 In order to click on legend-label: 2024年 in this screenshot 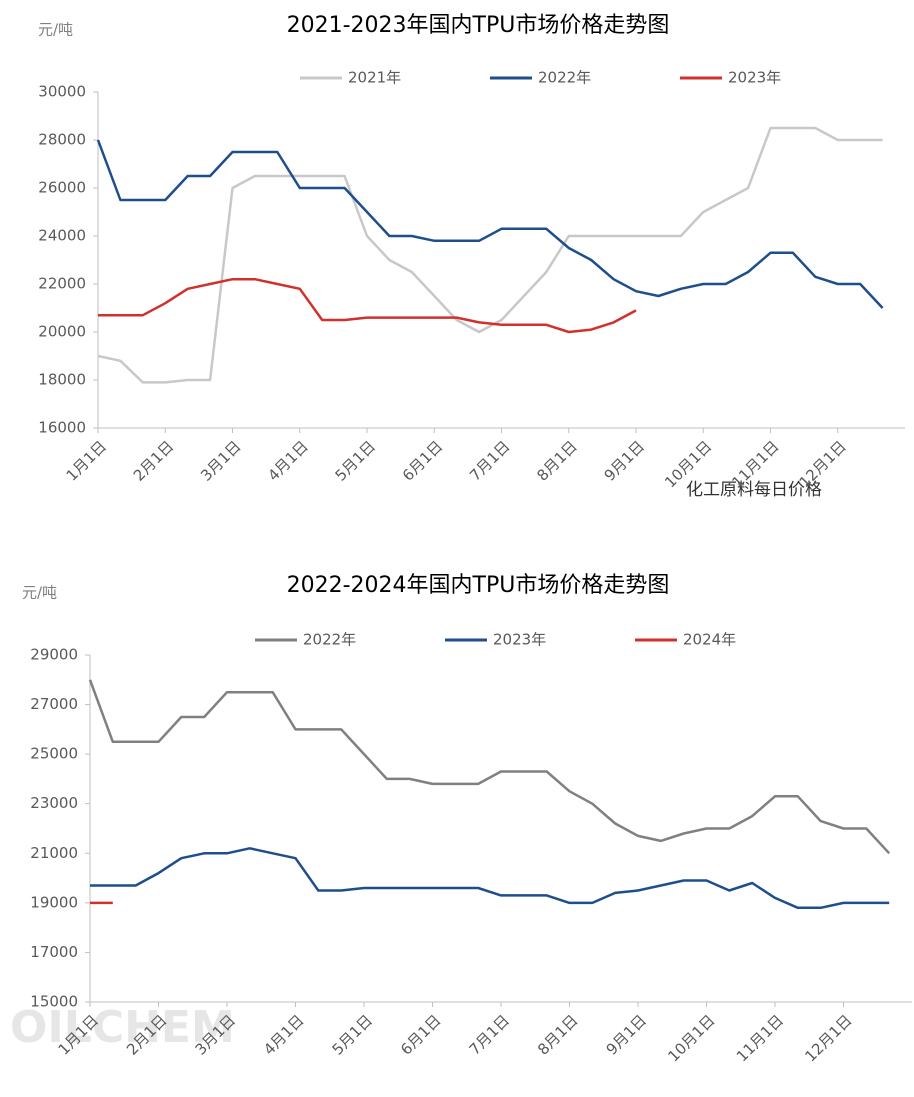, I will do `click(709, 640)`.